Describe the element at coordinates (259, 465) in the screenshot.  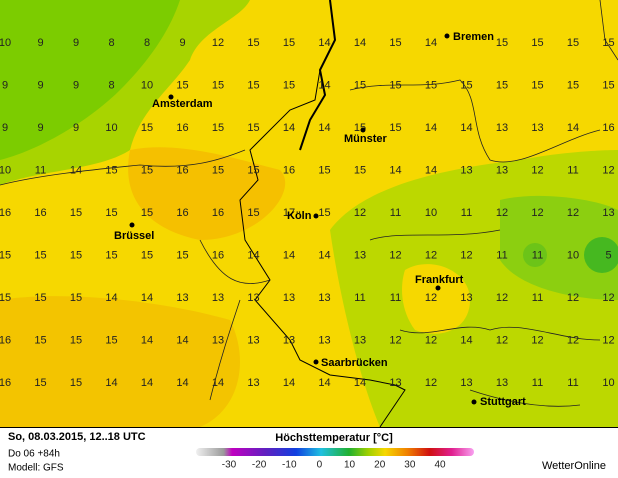
I see `colorbar-tick-label: -20` at that location.